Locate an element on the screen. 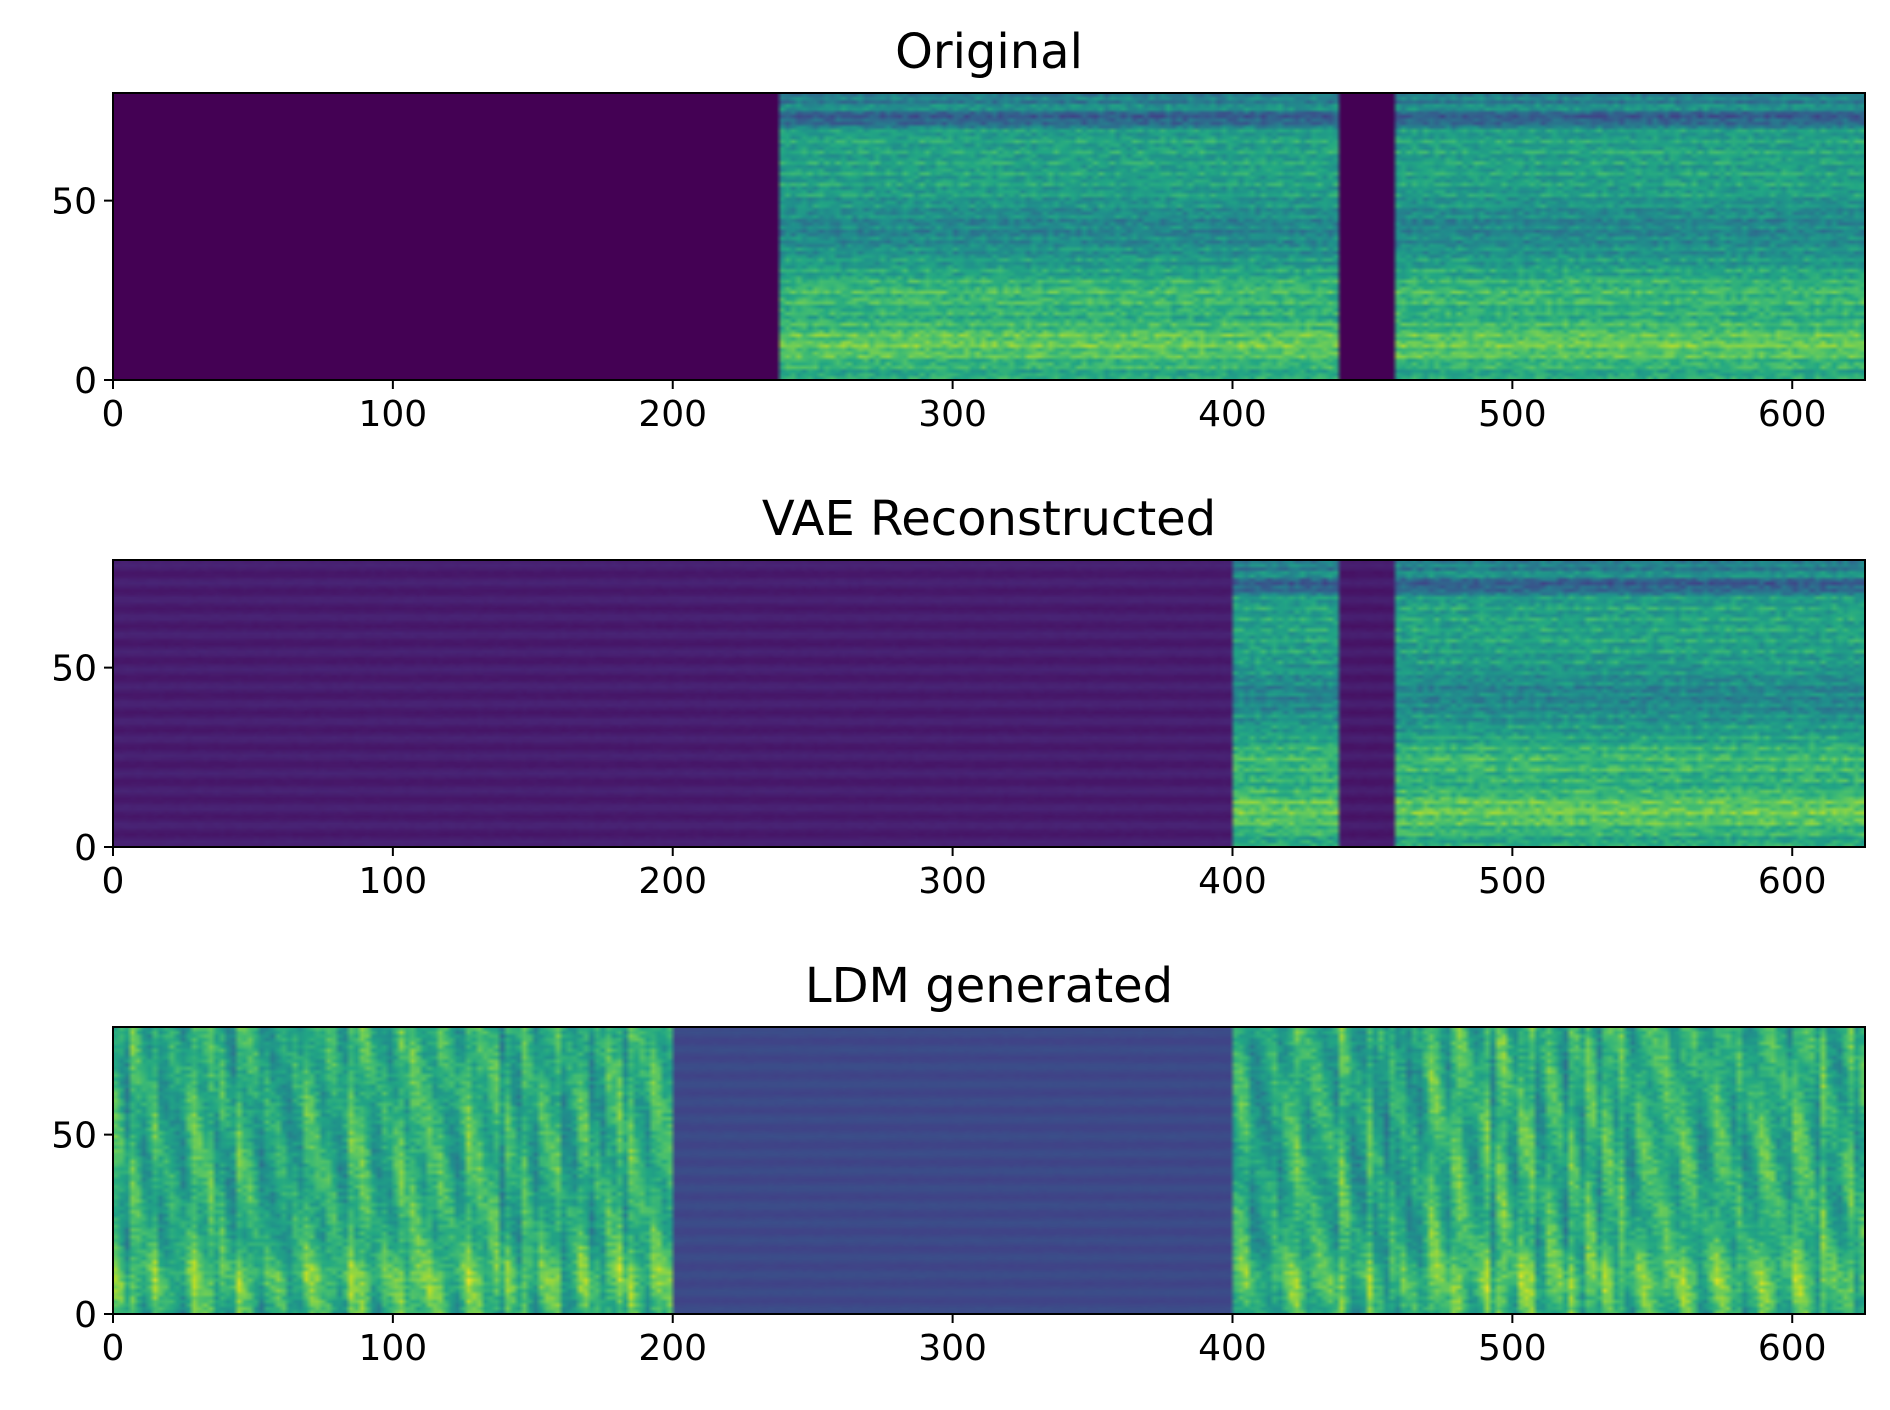 The height and width of the screenshot is (1410, 1890). panel-title: LDM generated is located at coordinates (989, 986).